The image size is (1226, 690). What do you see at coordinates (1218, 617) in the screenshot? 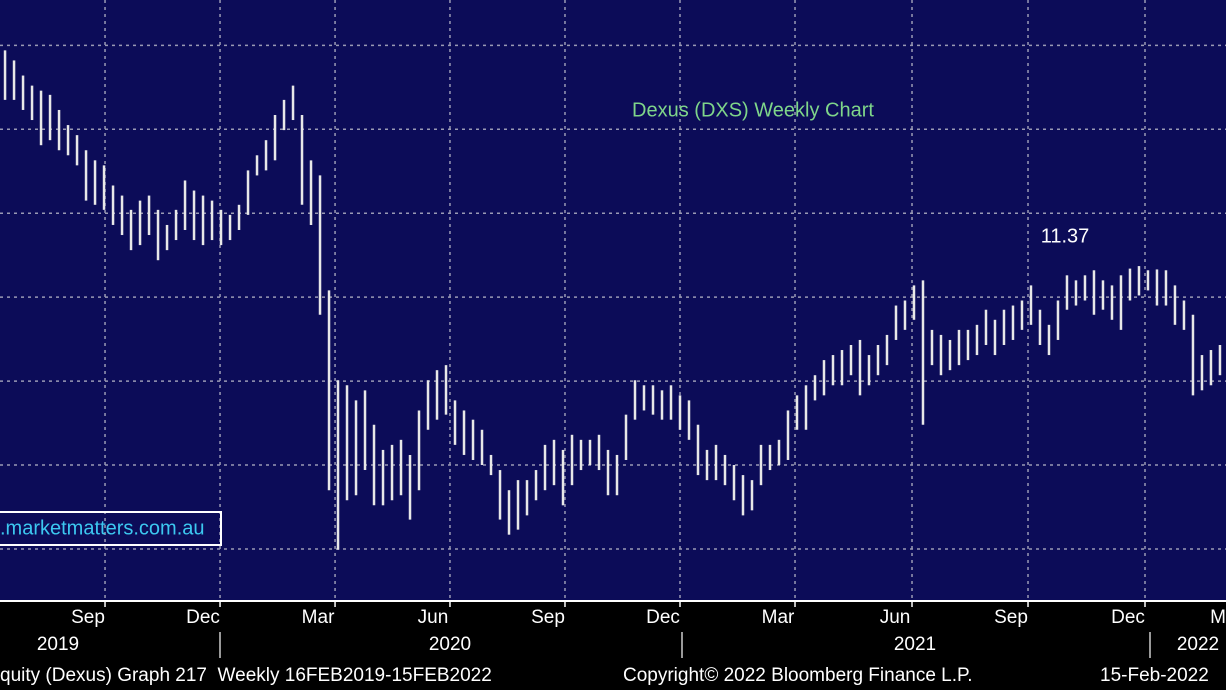
I see `x-tick-label: M` at bounding box center [1218, 617].